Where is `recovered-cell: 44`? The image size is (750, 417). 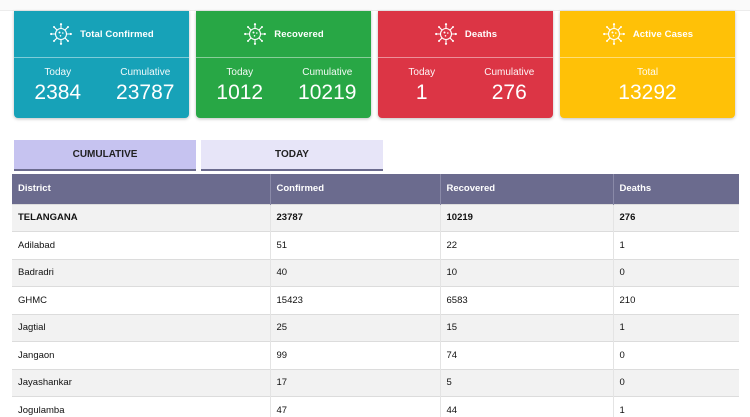 recovered-cell: 44 is located at coordinates (527, 406).